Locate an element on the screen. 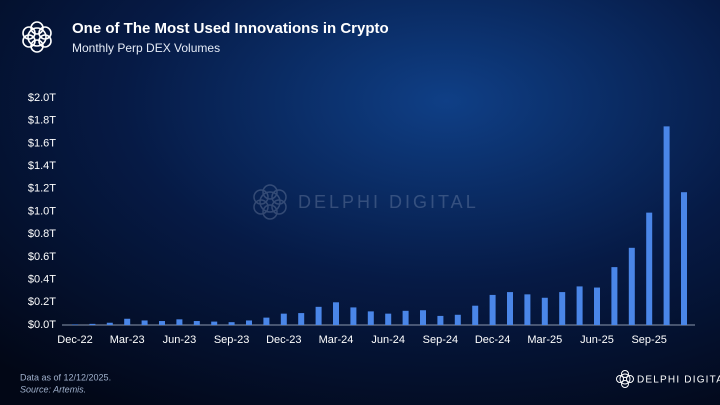 The image size is (720, 405). x-tick-label: Mar-23 is located at coordinates (127, 340).